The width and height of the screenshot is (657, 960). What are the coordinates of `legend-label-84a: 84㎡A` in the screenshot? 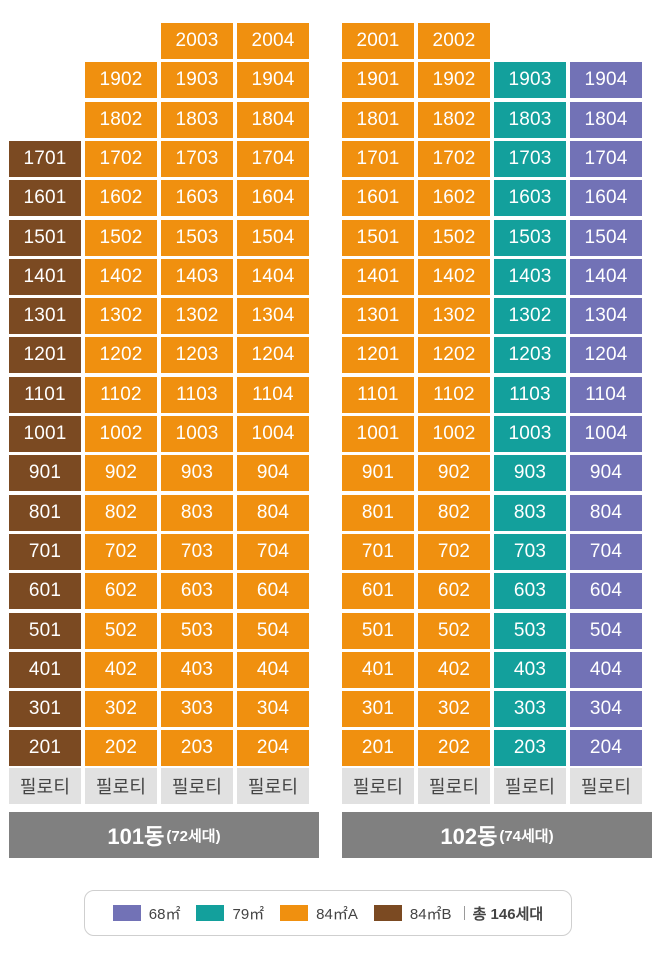 It's located at (337, 914).